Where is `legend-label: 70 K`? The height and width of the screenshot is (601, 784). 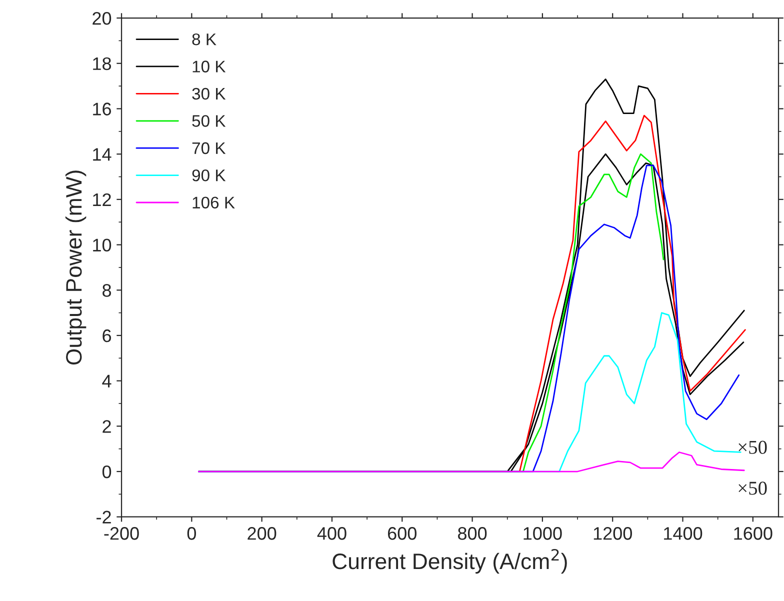 legend-label: 70 K is located at coordinates (209, 148).